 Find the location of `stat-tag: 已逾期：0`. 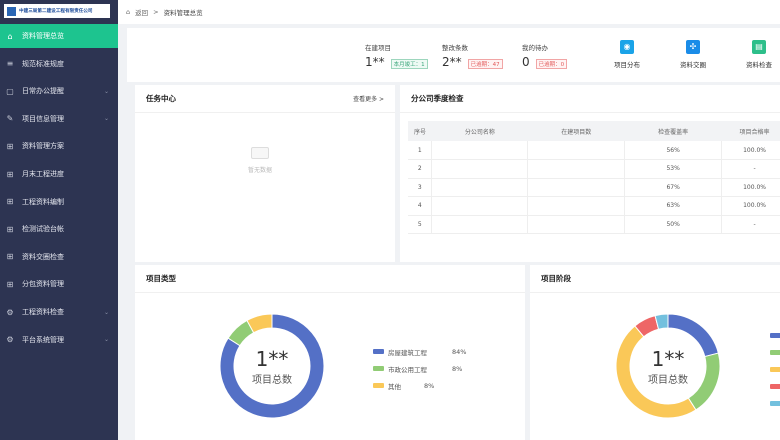

stat-tag: 已逾期：0 is located at coordinates (551, 64).